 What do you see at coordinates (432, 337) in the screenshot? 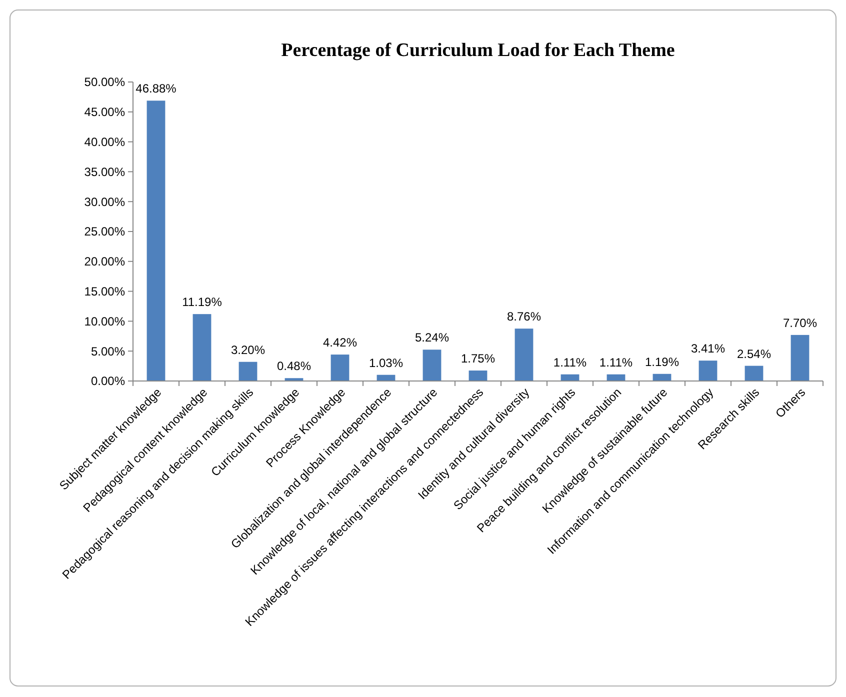
I see `data-label: 5.24%` at bounding box center [432, 337].